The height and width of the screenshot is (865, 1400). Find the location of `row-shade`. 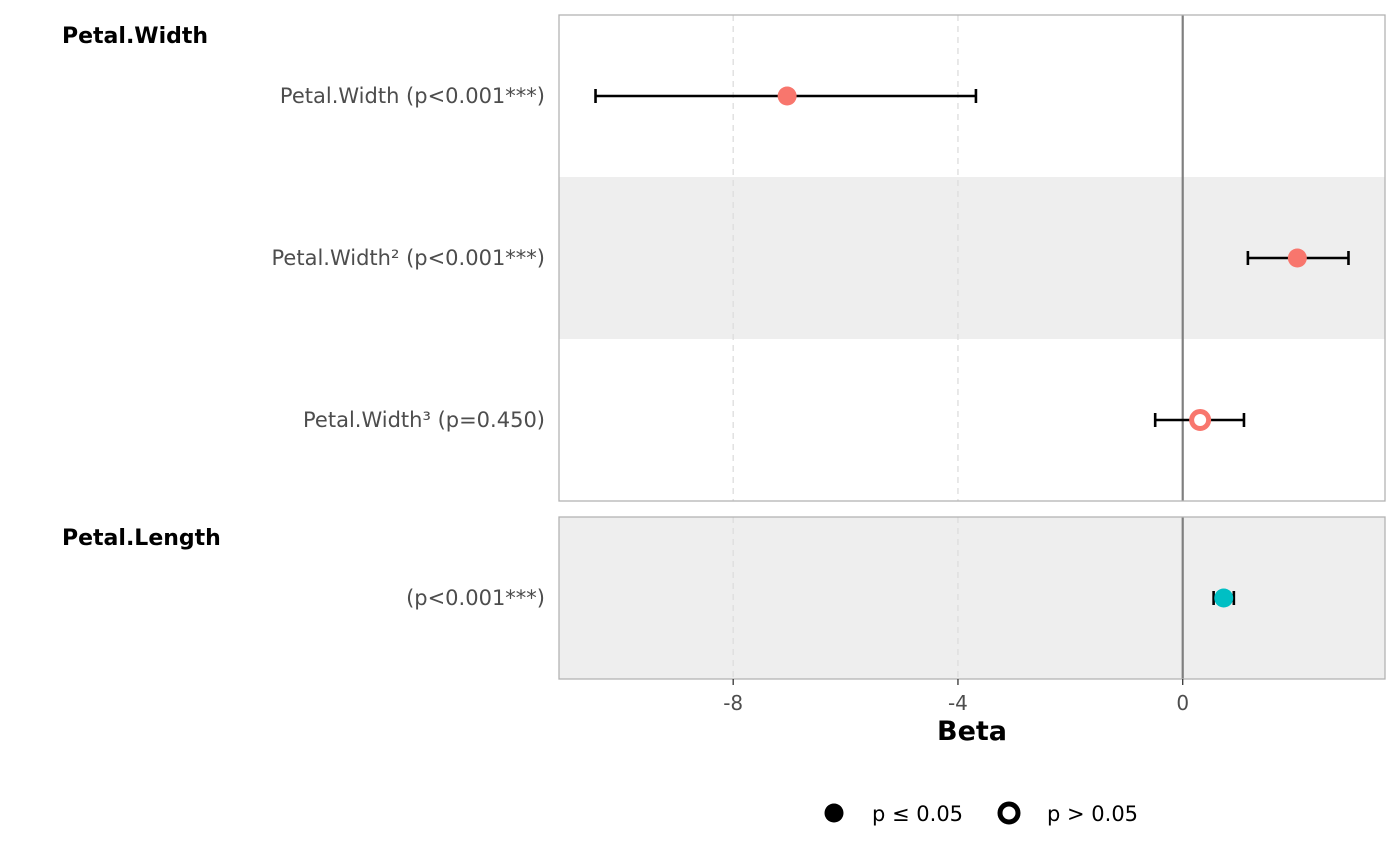

row-shade is located at coordinates (972, 598).